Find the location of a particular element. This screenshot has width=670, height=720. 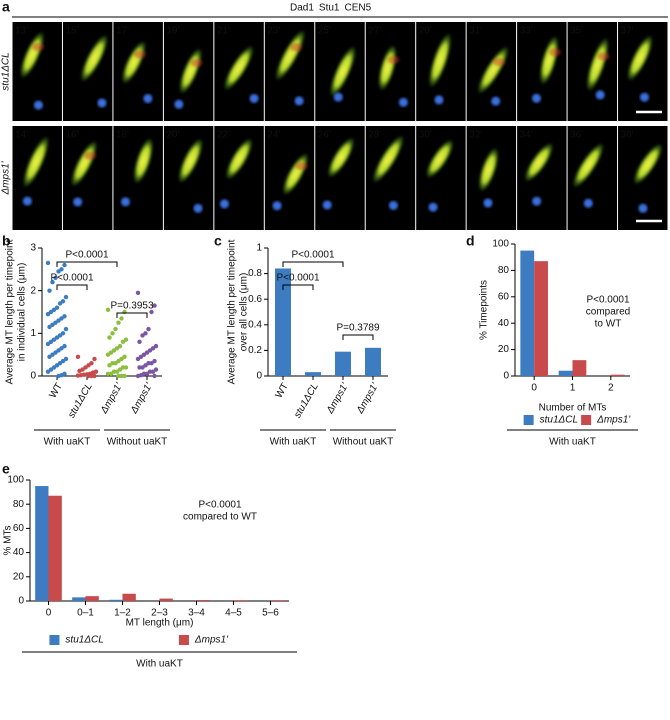

stain-label: Dad1 is located at coordinates (302, 8).